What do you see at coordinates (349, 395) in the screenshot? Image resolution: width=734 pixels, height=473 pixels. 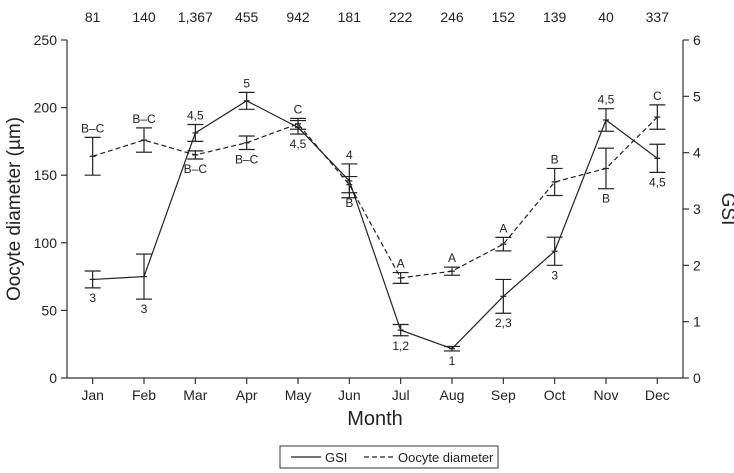 I see `x-tick-label: Jun` at bounding box center [349, 395].